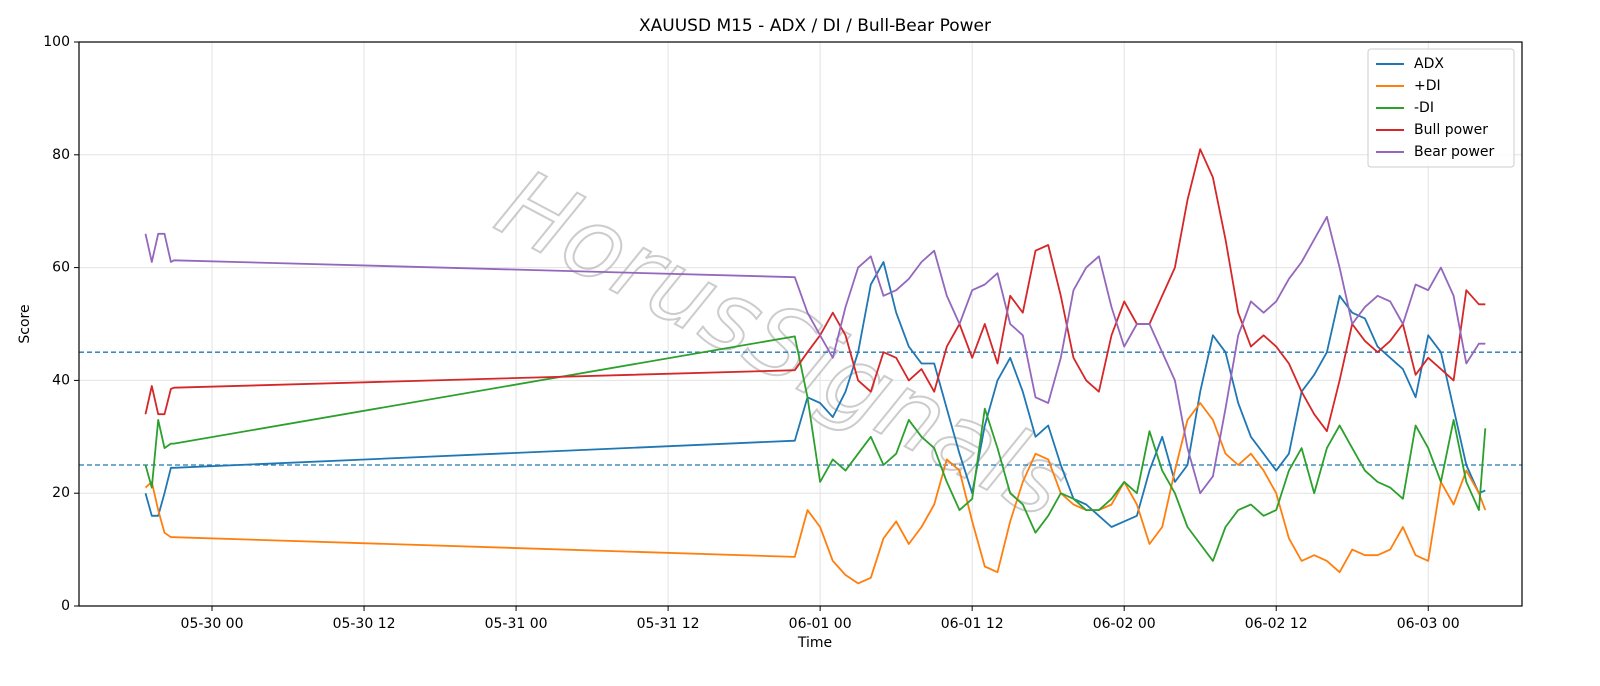 This screenshot has width=1600, height=686. Describe the element at coordinates (25, 323) in the screenshot. I see `y-axis-label: Score` at that location.